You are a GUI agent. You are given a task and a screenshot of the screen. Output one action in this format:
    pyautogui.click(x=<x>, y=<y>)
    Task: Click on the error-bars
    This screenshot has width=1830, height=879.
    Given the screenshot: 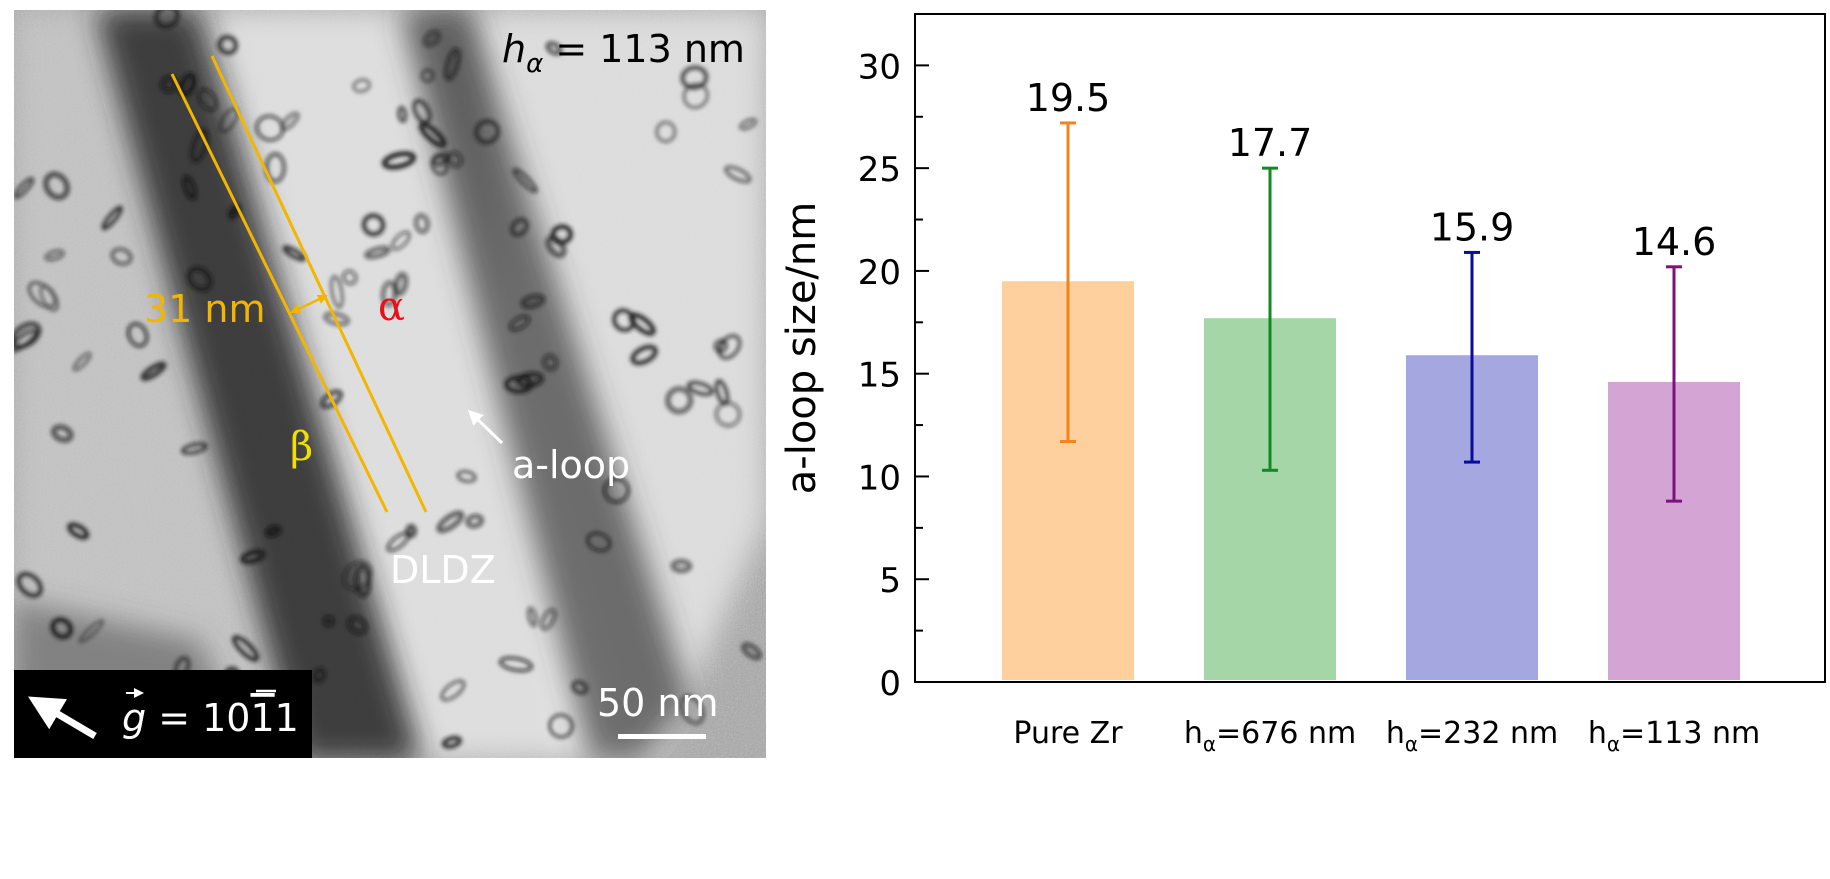 What is the action you would take?
    pyautogui.click(x=1371, y=312)
    